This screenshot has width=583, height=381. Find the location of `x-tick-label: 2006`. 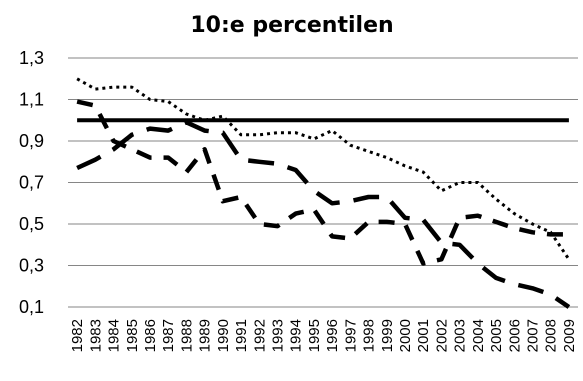

x-tick-label: 2006 is located at coordinates (514, 335).